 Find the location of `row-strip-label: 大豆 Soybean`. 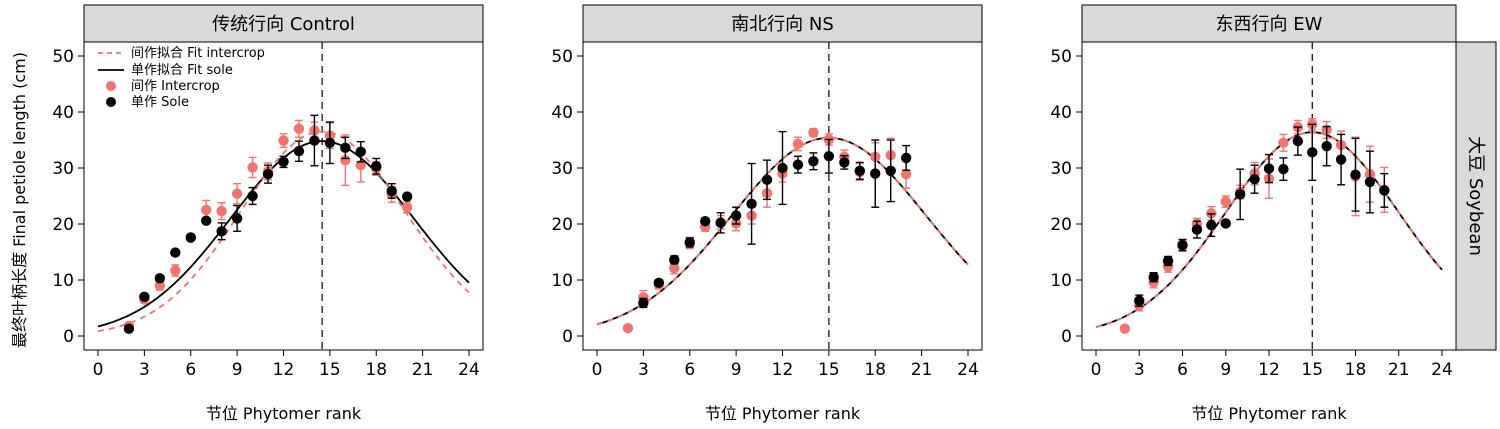

row-strip-label: 大豆 Soybean is located at coordinates (1475, 196).